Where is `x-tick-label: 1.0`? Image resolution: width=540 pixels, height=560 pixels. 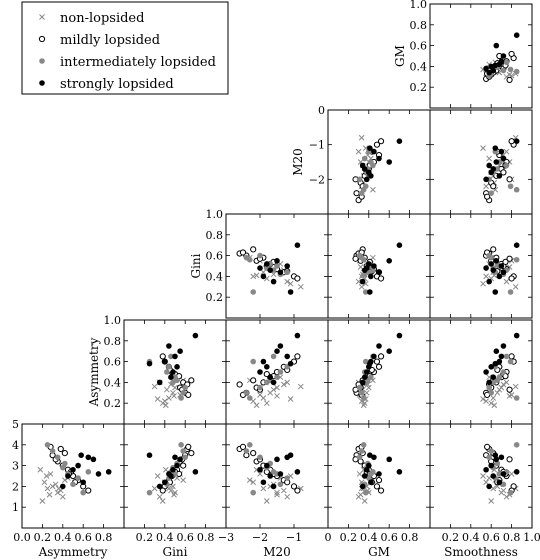 x-tick-label: 1.0 is located at coordinates (531, 537).